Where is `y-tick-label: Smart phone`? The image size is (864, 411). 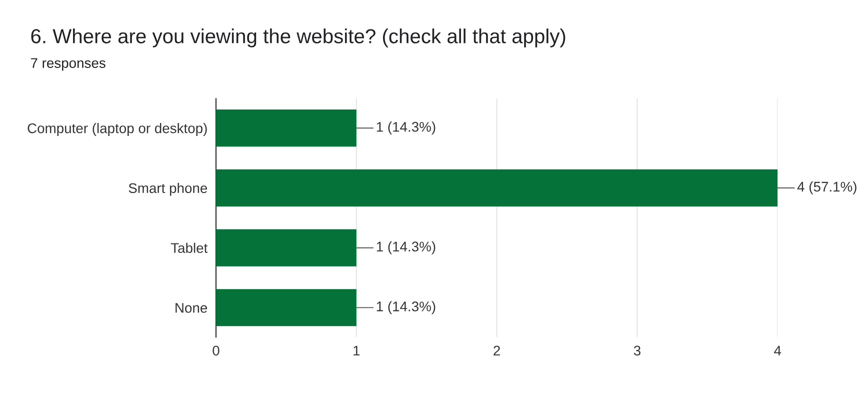 y-tick-label: Smart phone is located at coordinates (168, 189).